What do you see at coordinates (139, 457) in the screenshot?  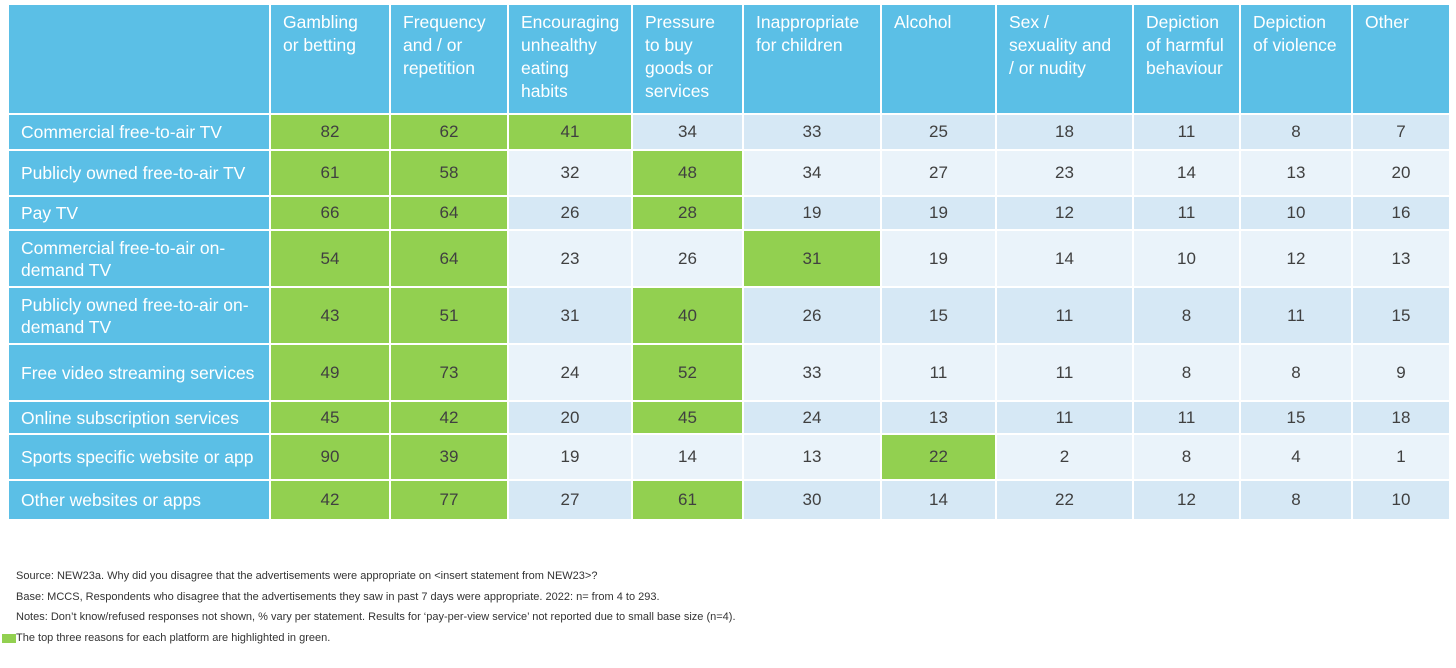 I see `row-label: Sports specific website or app` at bounding box center [139, 457].